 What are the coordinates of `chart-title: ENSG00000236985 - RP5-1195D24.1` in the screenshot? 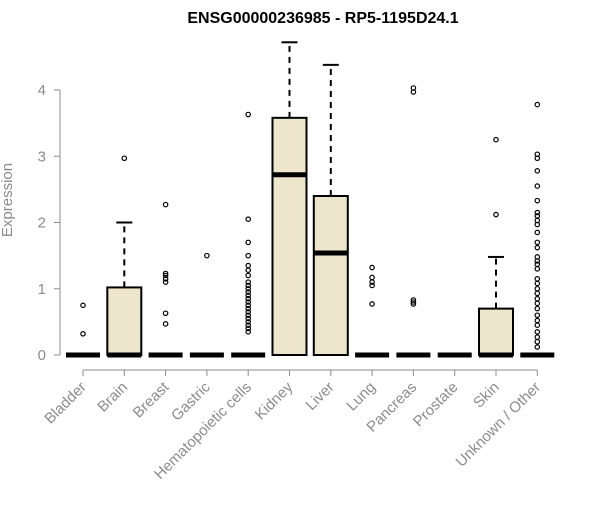 It's located at (322, 18).